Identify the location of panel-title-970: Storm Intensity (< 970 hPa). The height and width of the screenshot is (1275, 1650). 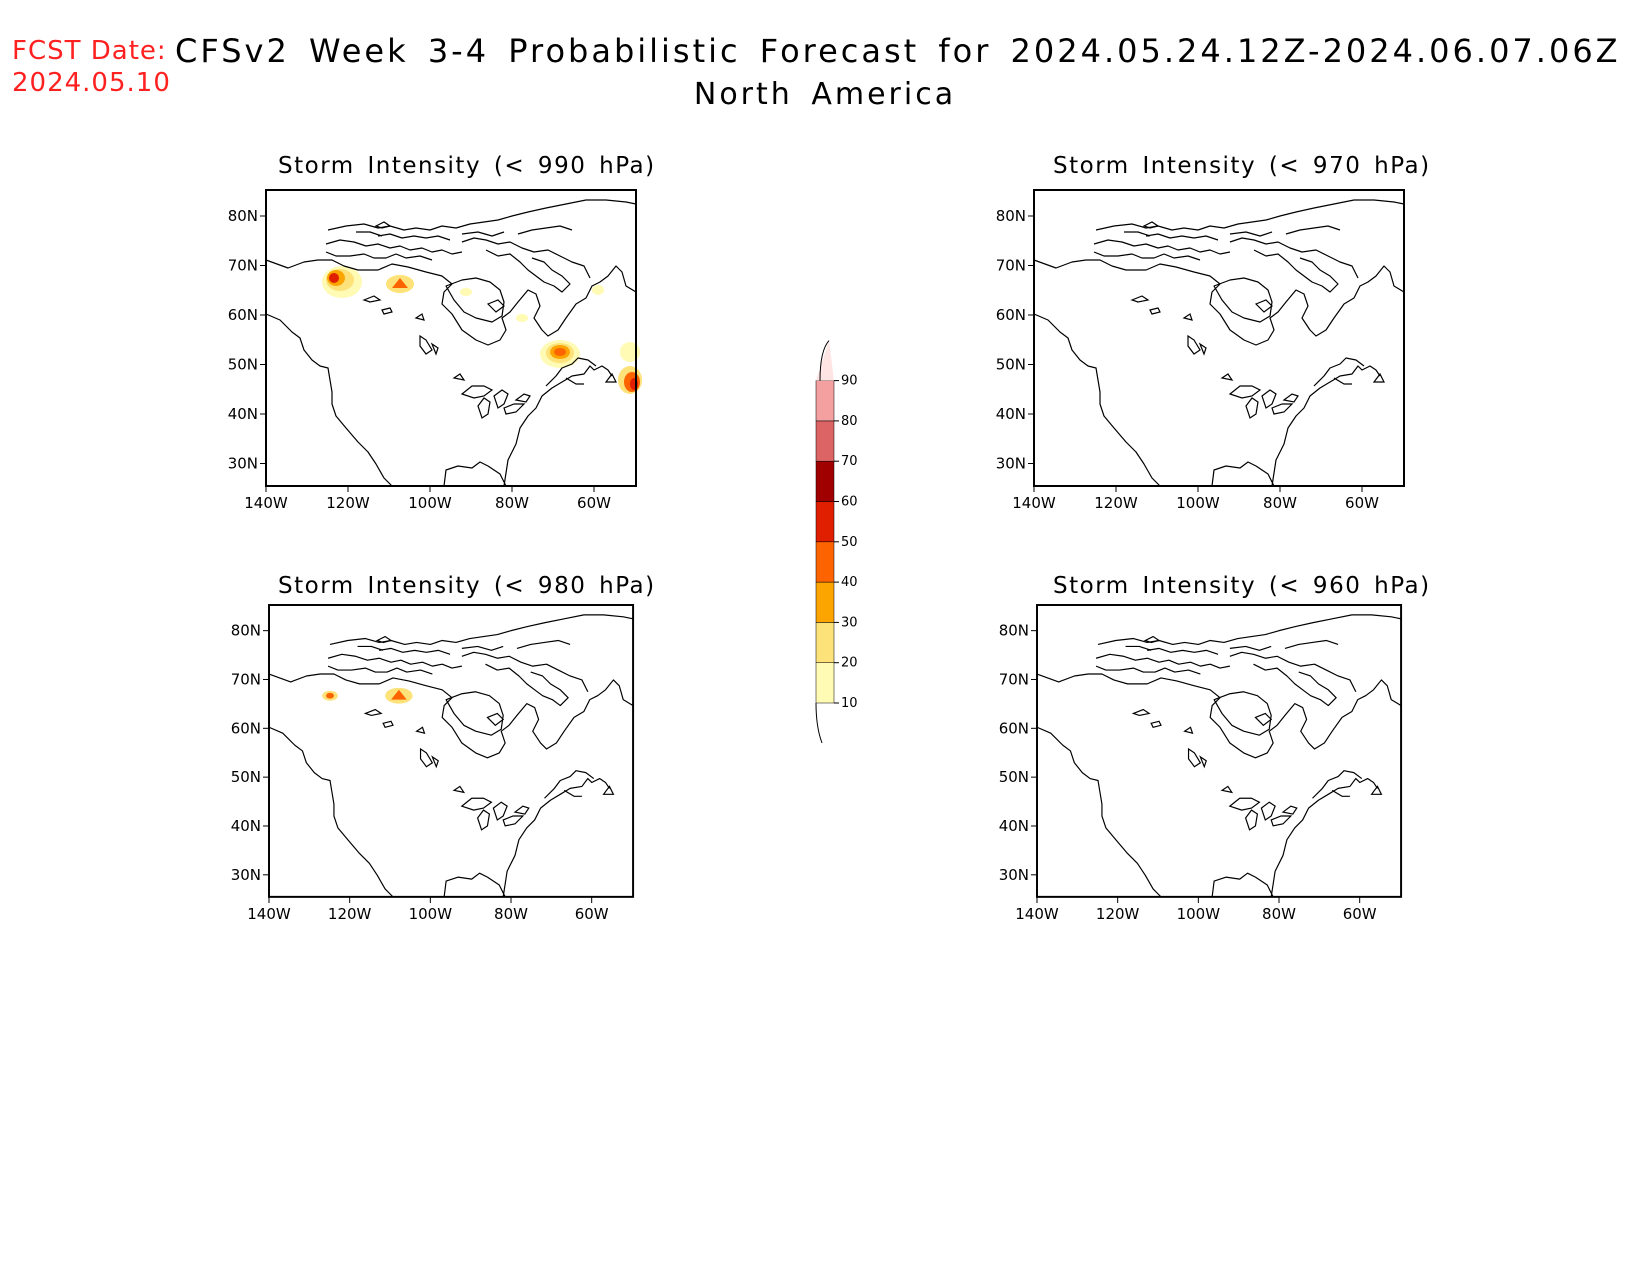
(1242, 166).